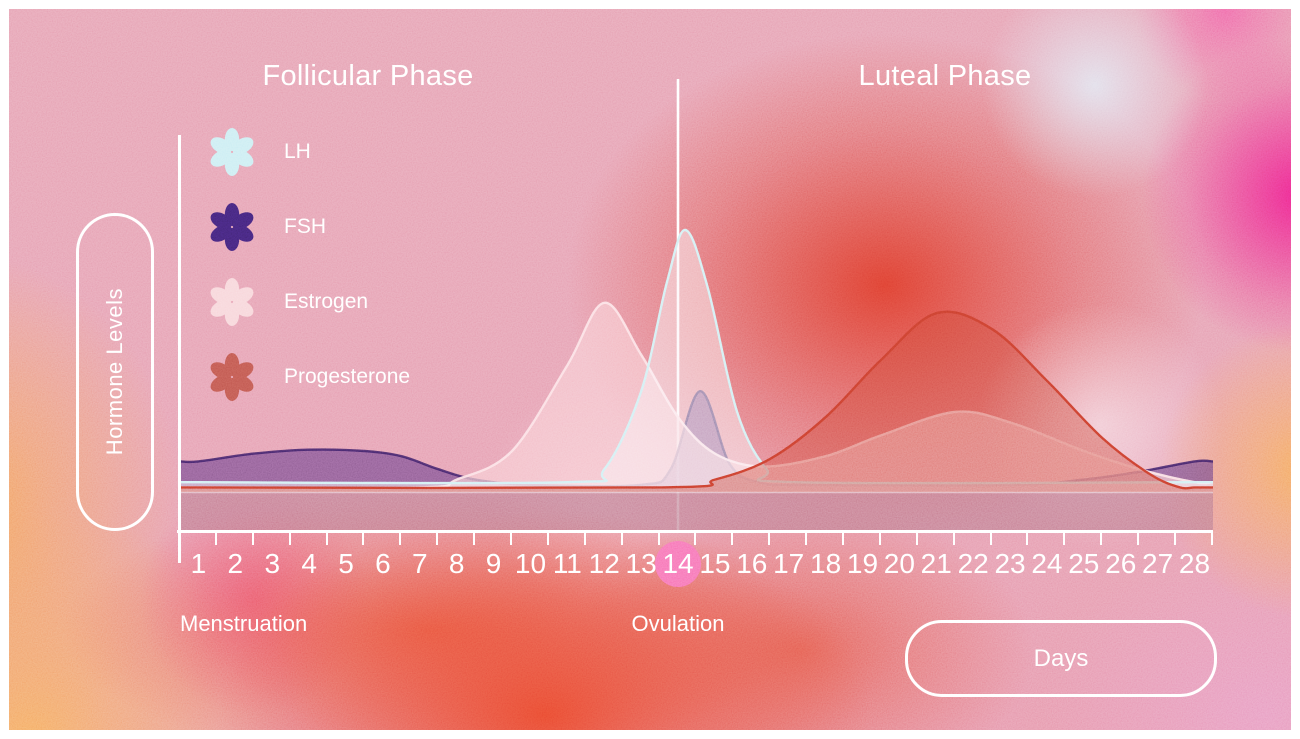 Image resolution: width=1300 pixels, height=739 pixels. Describe the element at coordinates (493, 563) in the screenshot. I see `day-cell-9: 9` at that location.